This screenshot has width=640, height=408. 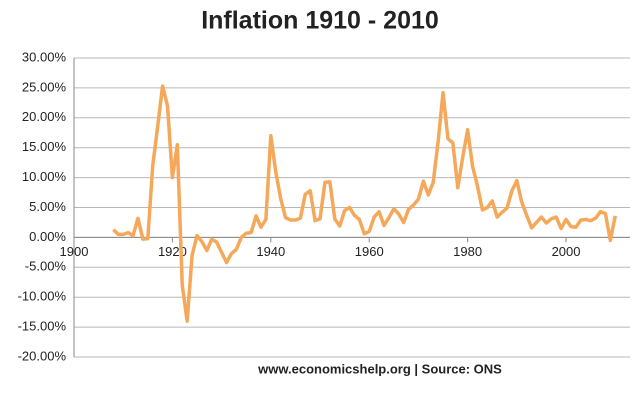 I want to click on x-tick-label: 1980, so click(x=467, y=251).